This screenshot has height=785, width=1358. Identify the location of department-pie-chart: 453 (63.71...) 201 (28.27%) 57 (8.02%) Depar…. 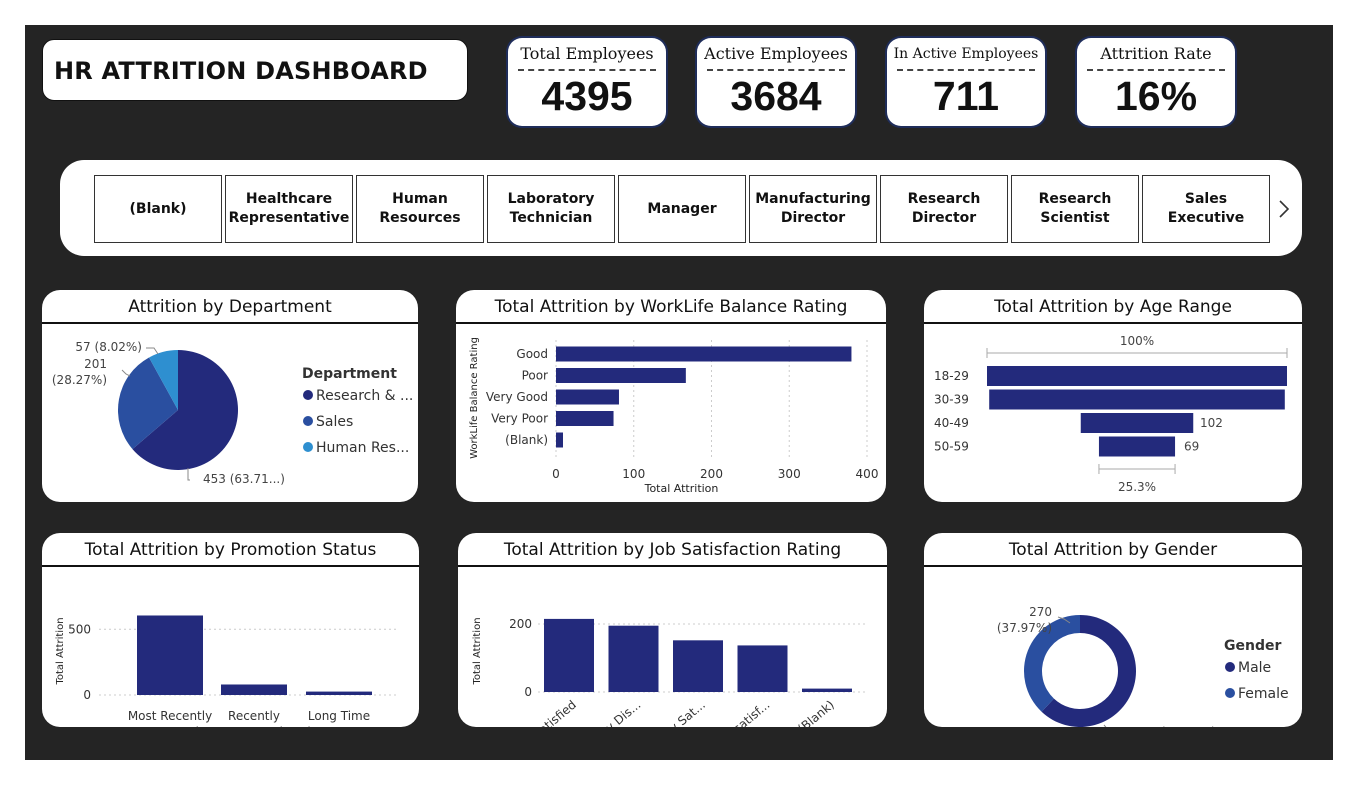
(233, 413).